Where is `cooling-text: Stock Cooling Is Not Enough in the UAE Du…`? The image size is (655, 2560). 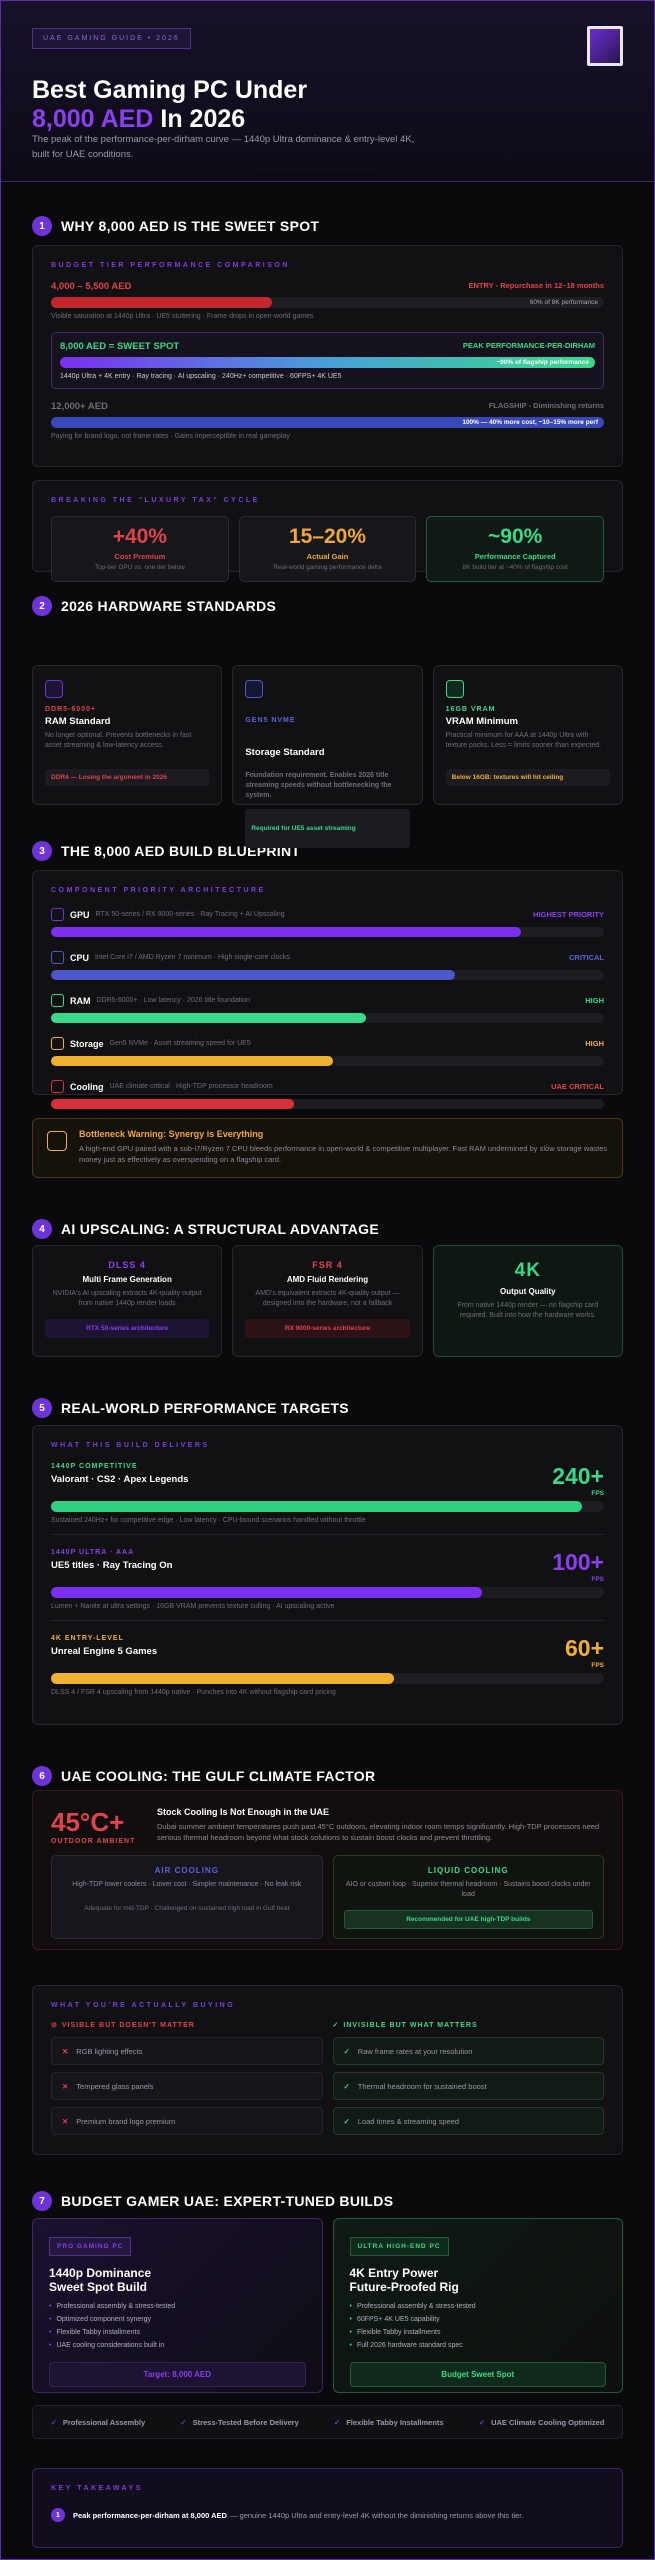 cooling-text: Stock Cooling Is Not Enough in the UAE Du… is located at coordinates (380, 1825).